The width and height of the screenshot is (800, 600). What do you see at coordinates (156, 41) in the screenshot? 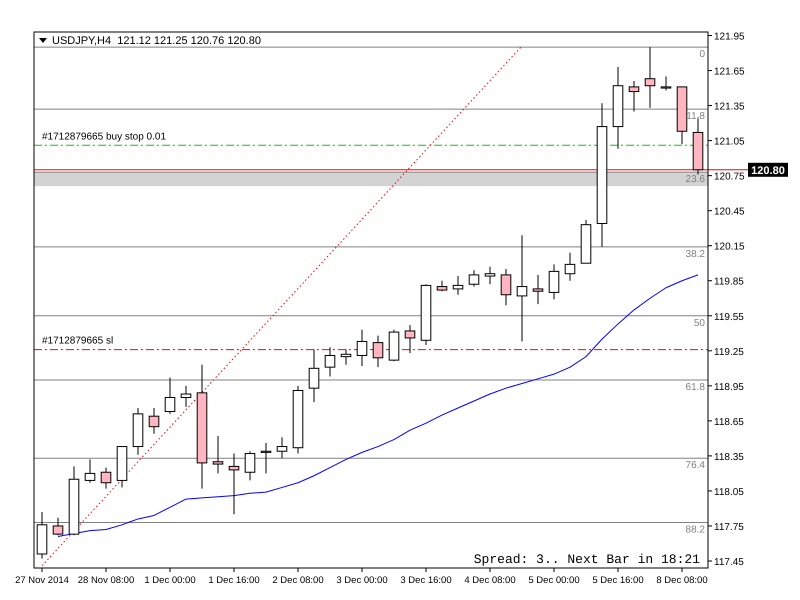
I see `chart-title: USDJPY,H4 121.12 121.25 120.76 120.80` at bounding box center [156, 41].